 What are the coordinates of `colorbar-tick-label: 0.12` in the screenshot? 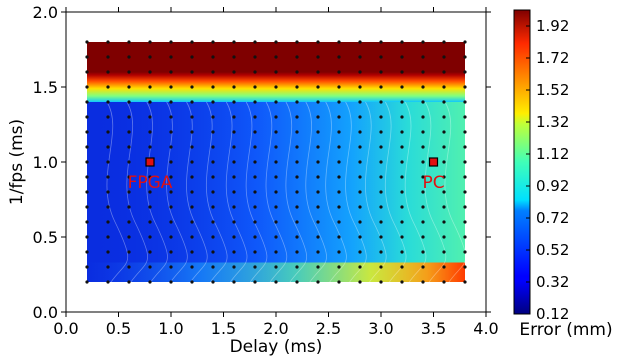 It's located at (552, 314).